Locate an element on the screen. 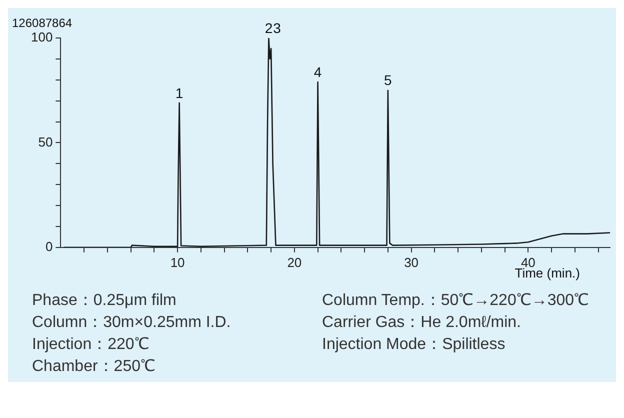  text: Chamber：250℃ is located at coordinates (94, 367).